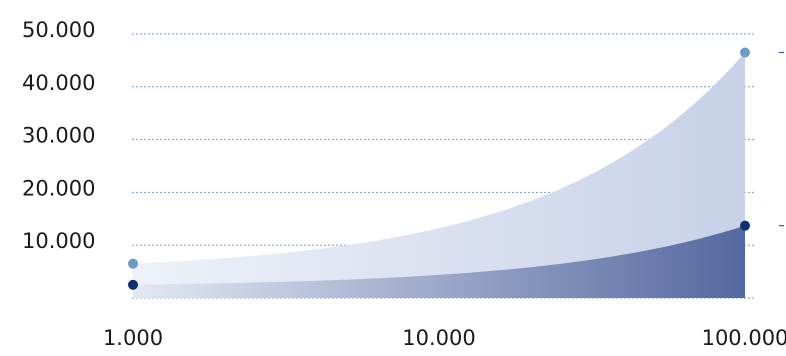 The image size is (786, 356). I want to click on x-axis-ticks: 1.000 10.000 100.000, so click(444, 338).